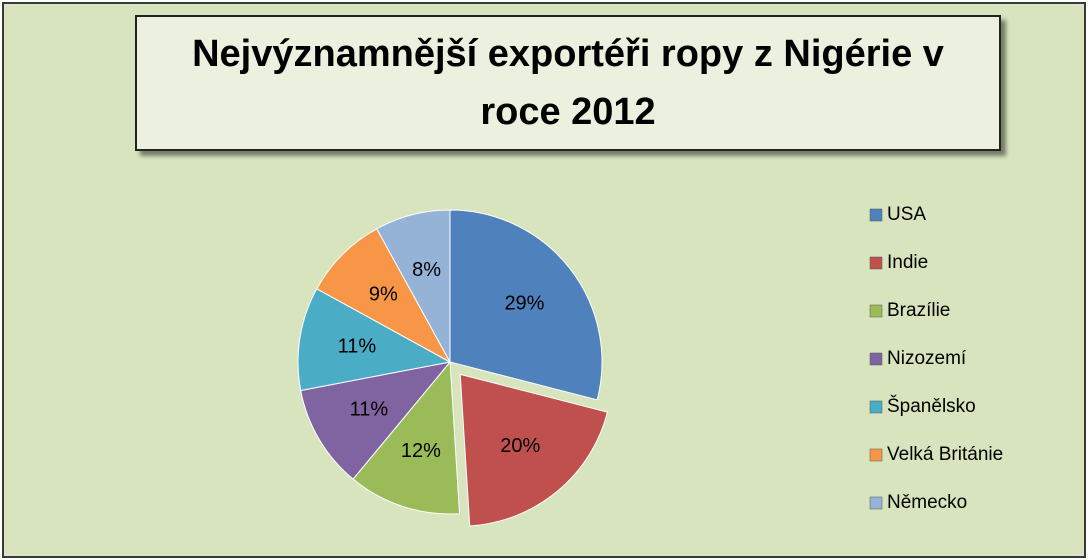  What do you see at coordinates (927, 502) in the screenshot?
I see `legend-label: Německo` at bounding box center [927, 502].